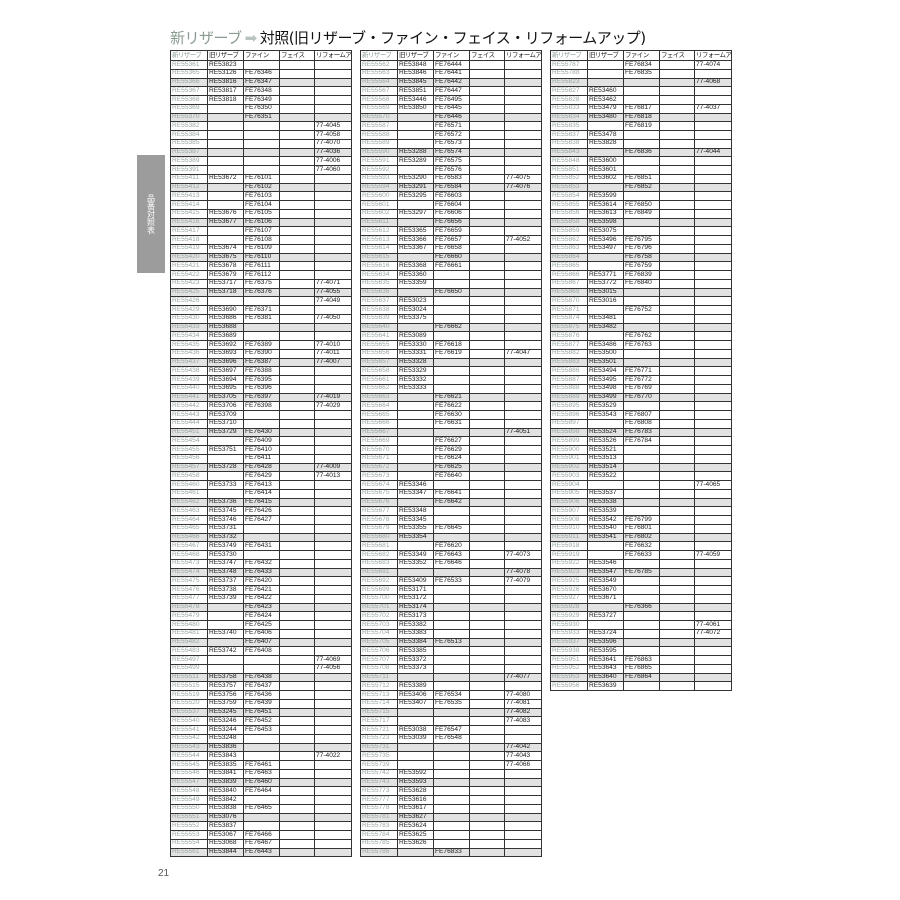 The image size is (900, 900). Describe the element at coordinates (261, 555) in the screenshot. I see `table-row: RE55468 RE53730` at that location.